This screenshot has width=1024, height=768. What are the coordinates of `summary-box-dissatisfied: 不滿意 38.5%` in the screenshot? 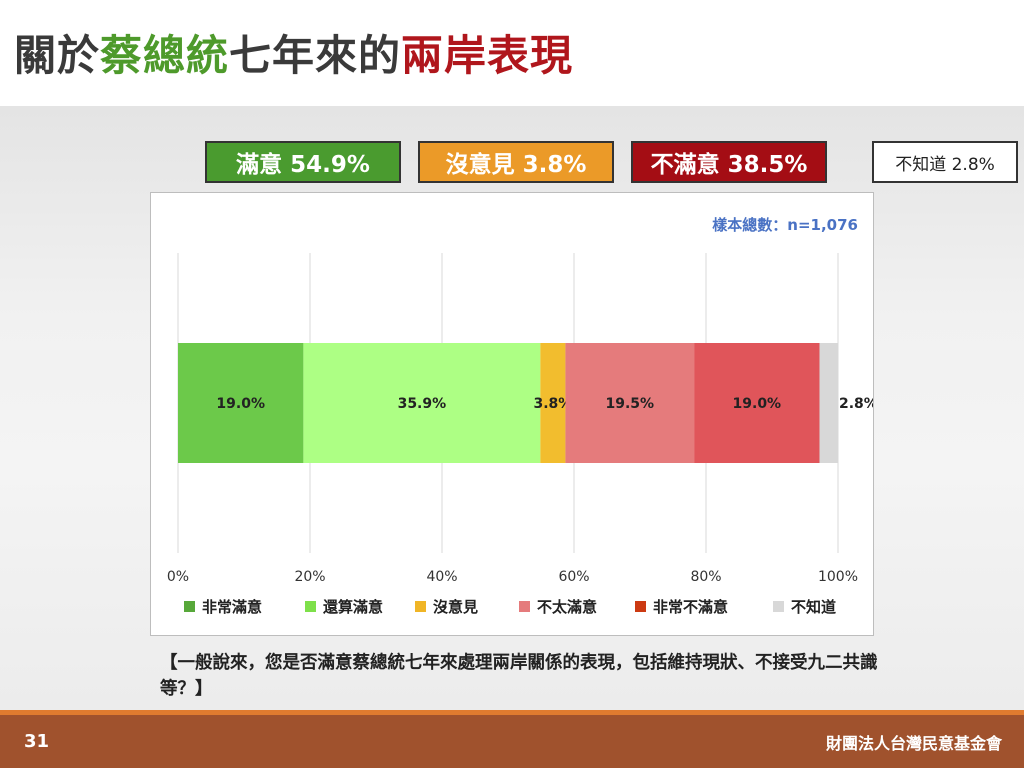 It's located at (729, 162).